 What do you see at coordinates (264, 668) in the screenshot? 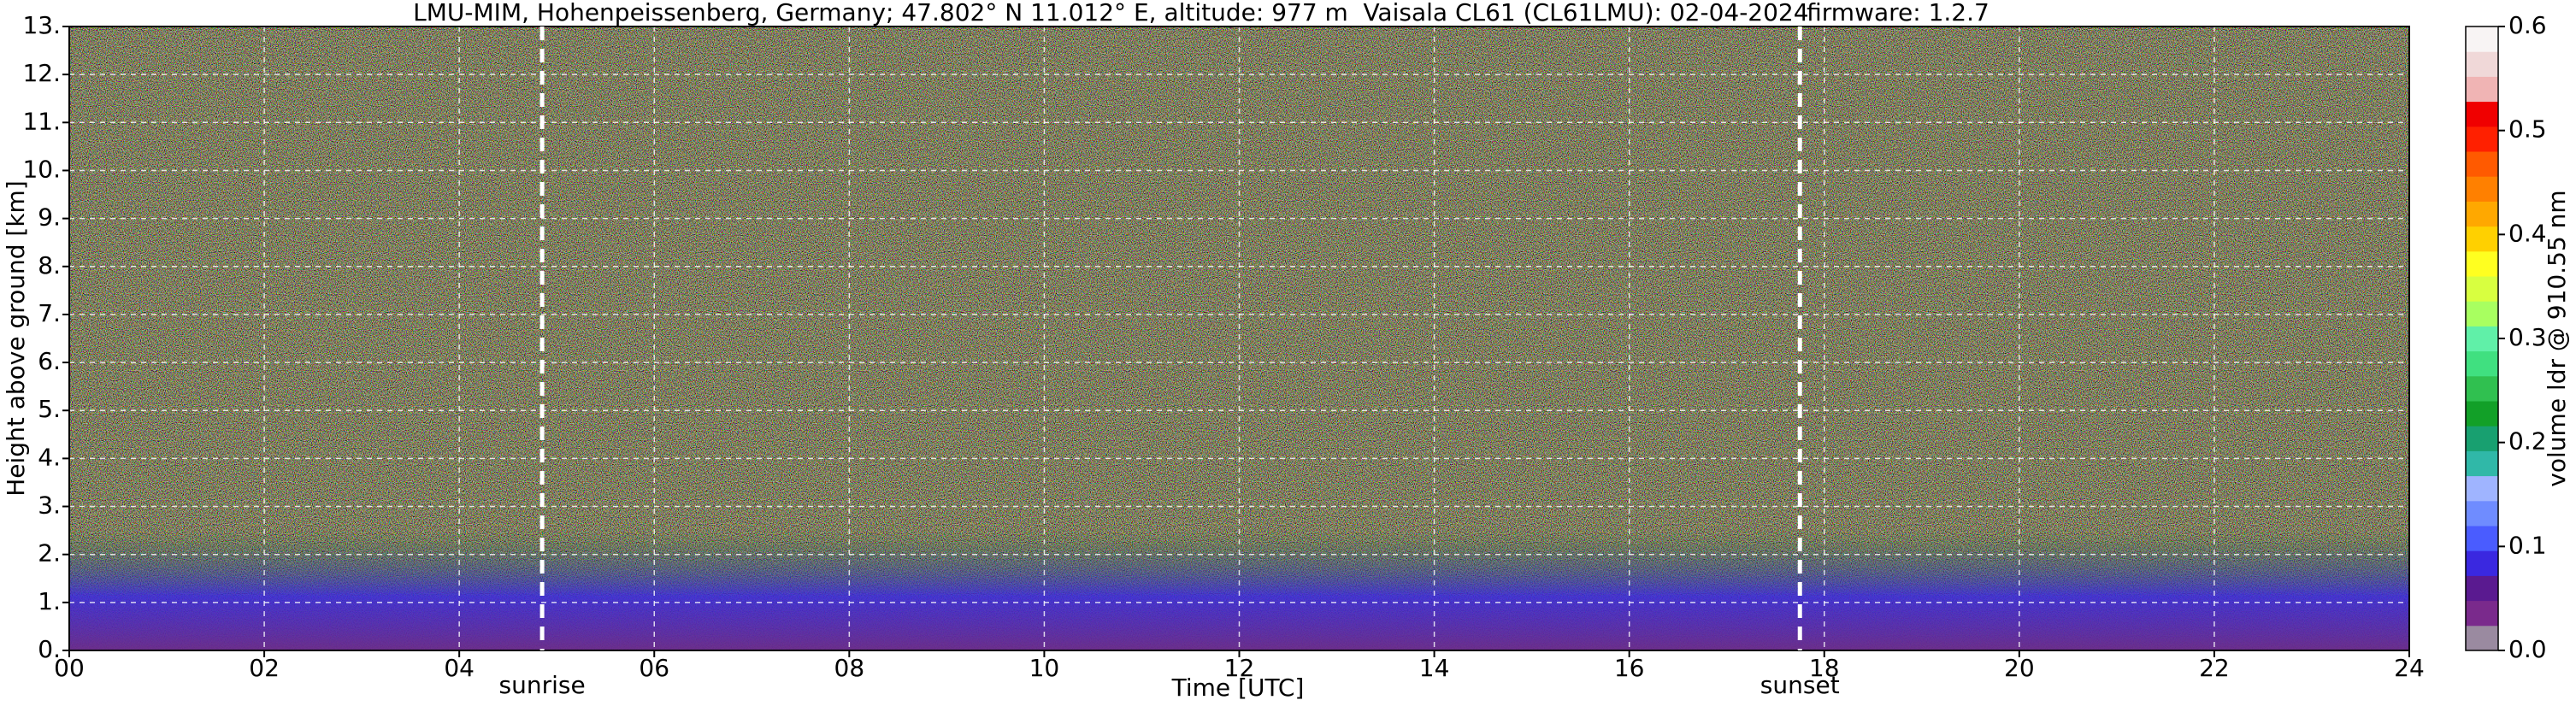
I see `x-tick-label: 02` at bounding box center [264, 668].